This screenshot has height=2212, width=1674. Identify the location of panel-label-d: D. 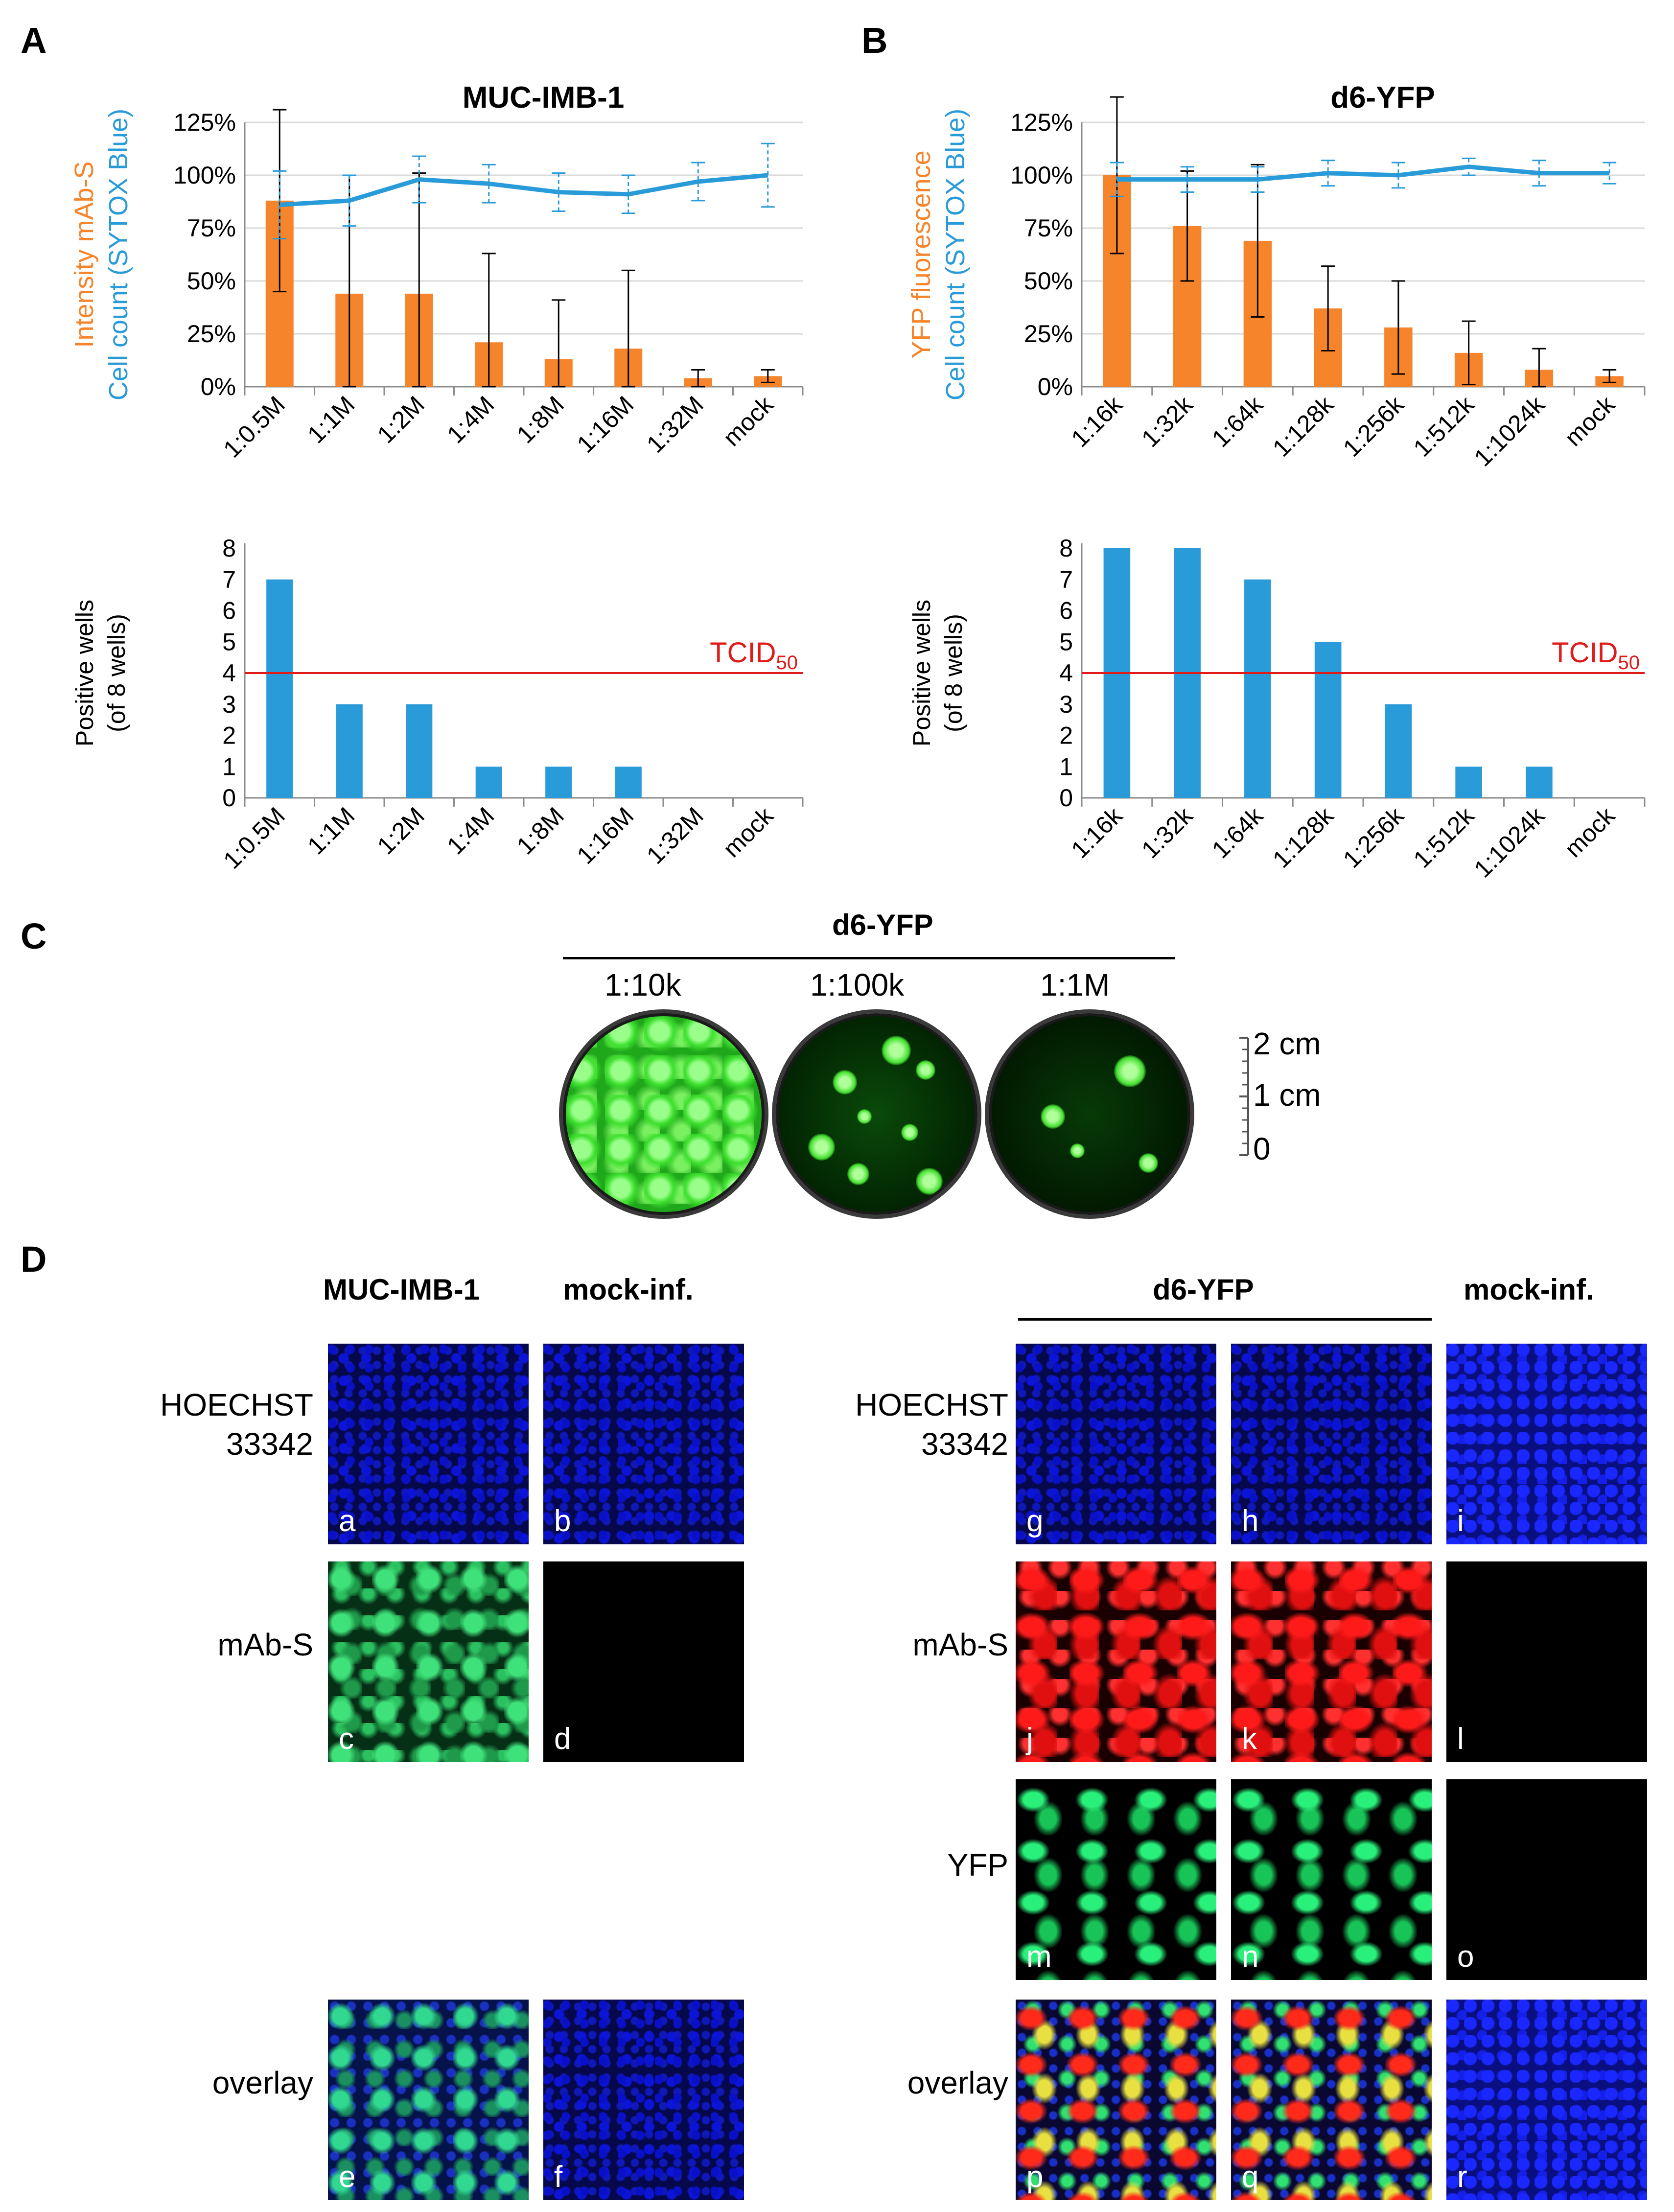
(34, 1259).